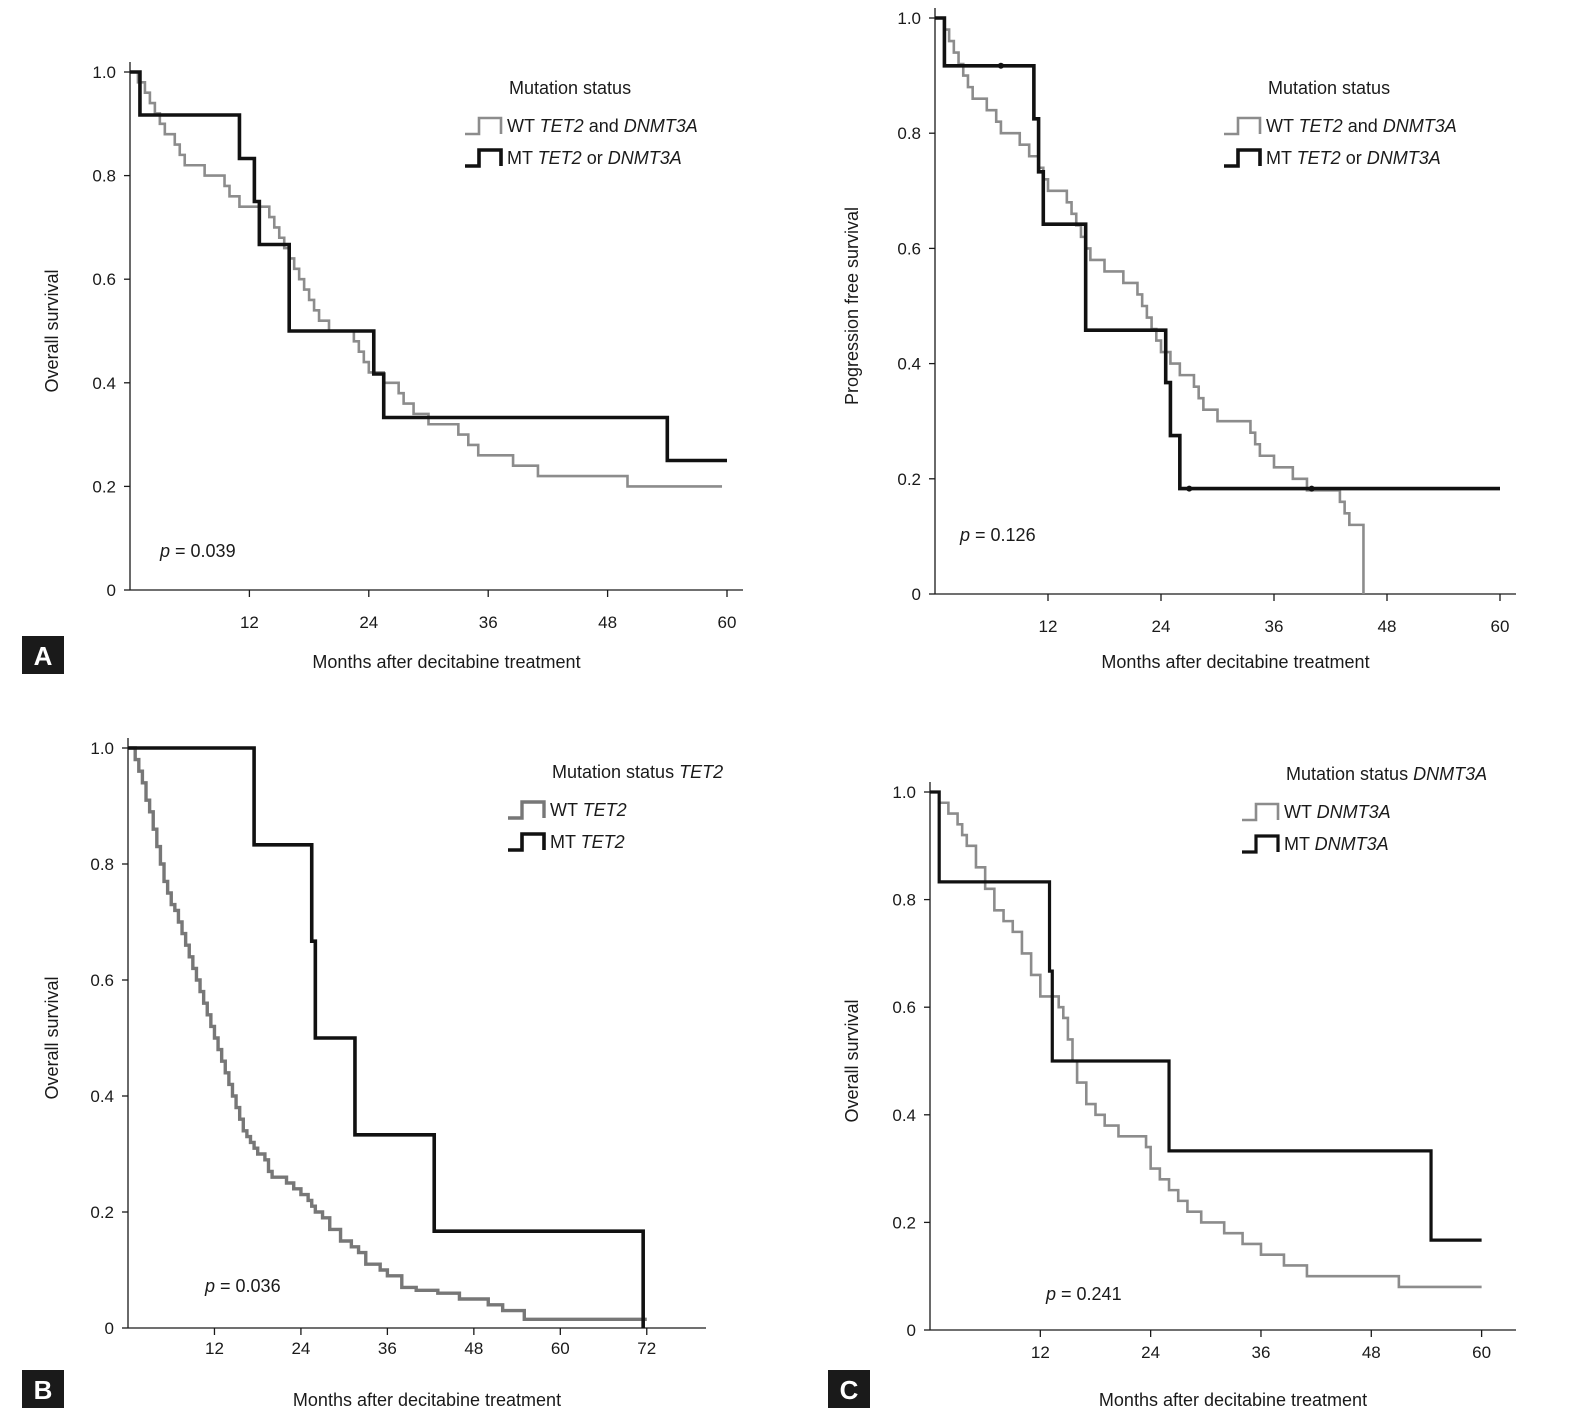 The image size is (1572, 1428). Describe the element at coordinates (1354, 812) in the screenshot. I see `legend-entry-gene: DNMT3A` at that location.